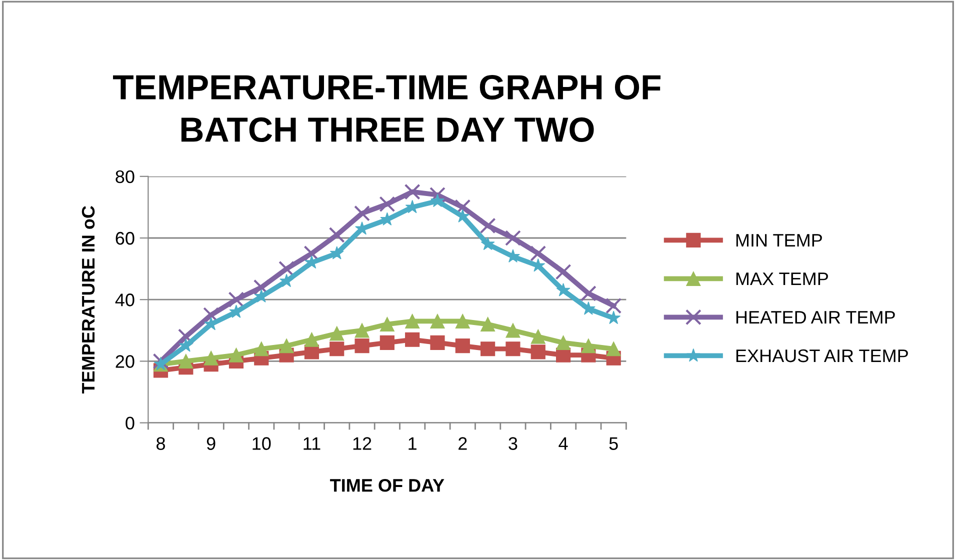  Describe the element at coordinates (779, 240) in the screenshot. I see `legend-label: MIN TEMP` at that location.